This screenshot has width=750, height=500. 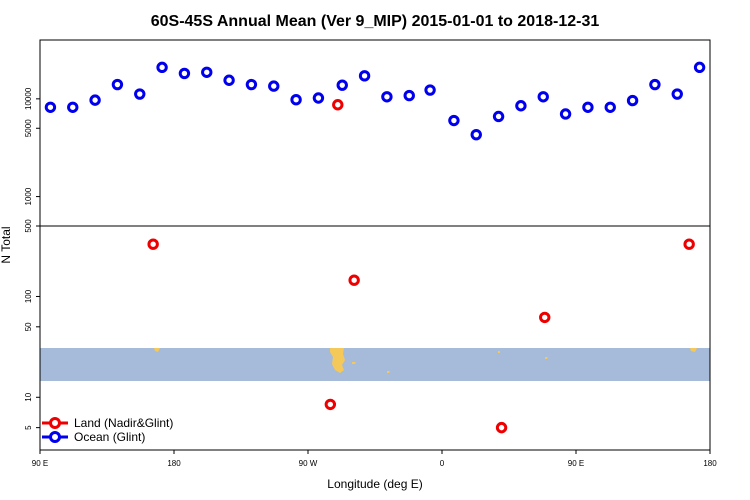 I want to click on legend: Land (Nadir&Glint) Ocean (Glint), so click(x=107, y=430).